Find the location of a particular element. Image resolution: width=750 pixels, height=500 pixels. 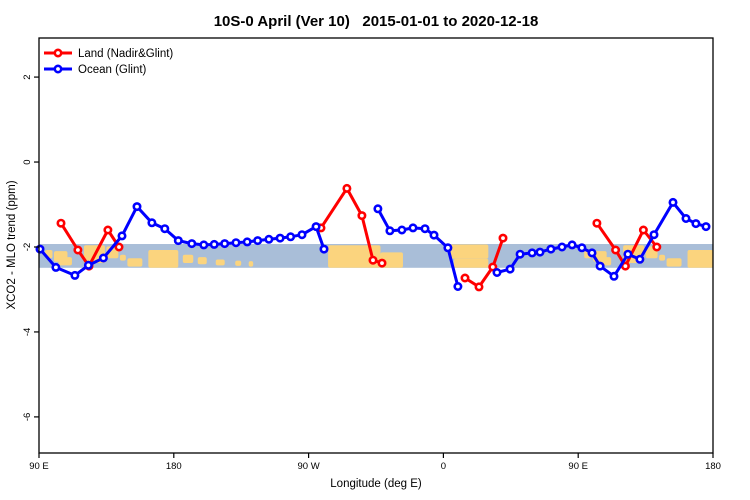

legend-item-ocean: Ocean (Glint) is located at coordinates (95, 70).